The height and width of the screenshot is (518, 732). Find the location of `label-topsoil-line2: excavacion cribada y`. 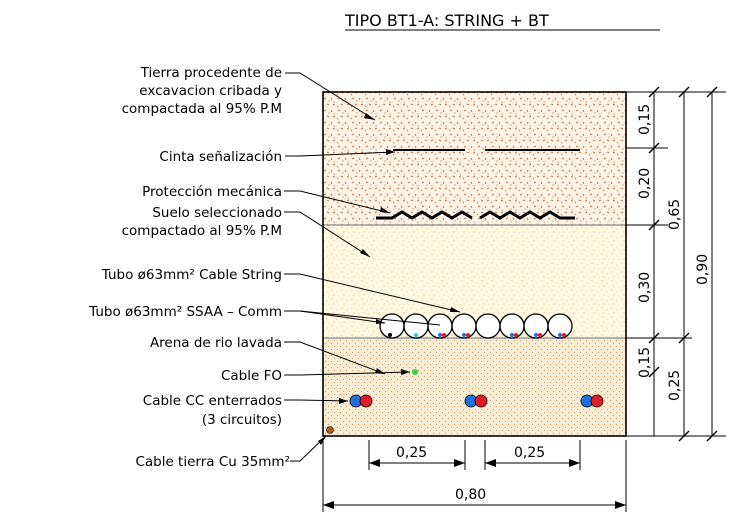

label-topsoil-line2: excavacion cribada y is located at coordinates (210, 91).